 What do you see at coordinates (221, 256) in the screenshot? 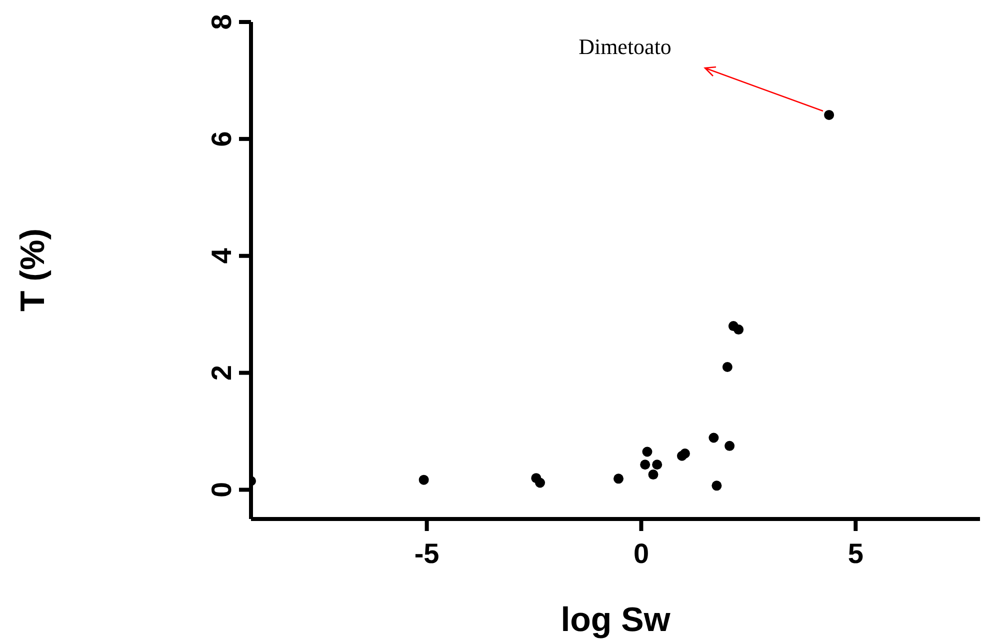
I see `y-tick-label: 4` at bounding box center [221, 256].